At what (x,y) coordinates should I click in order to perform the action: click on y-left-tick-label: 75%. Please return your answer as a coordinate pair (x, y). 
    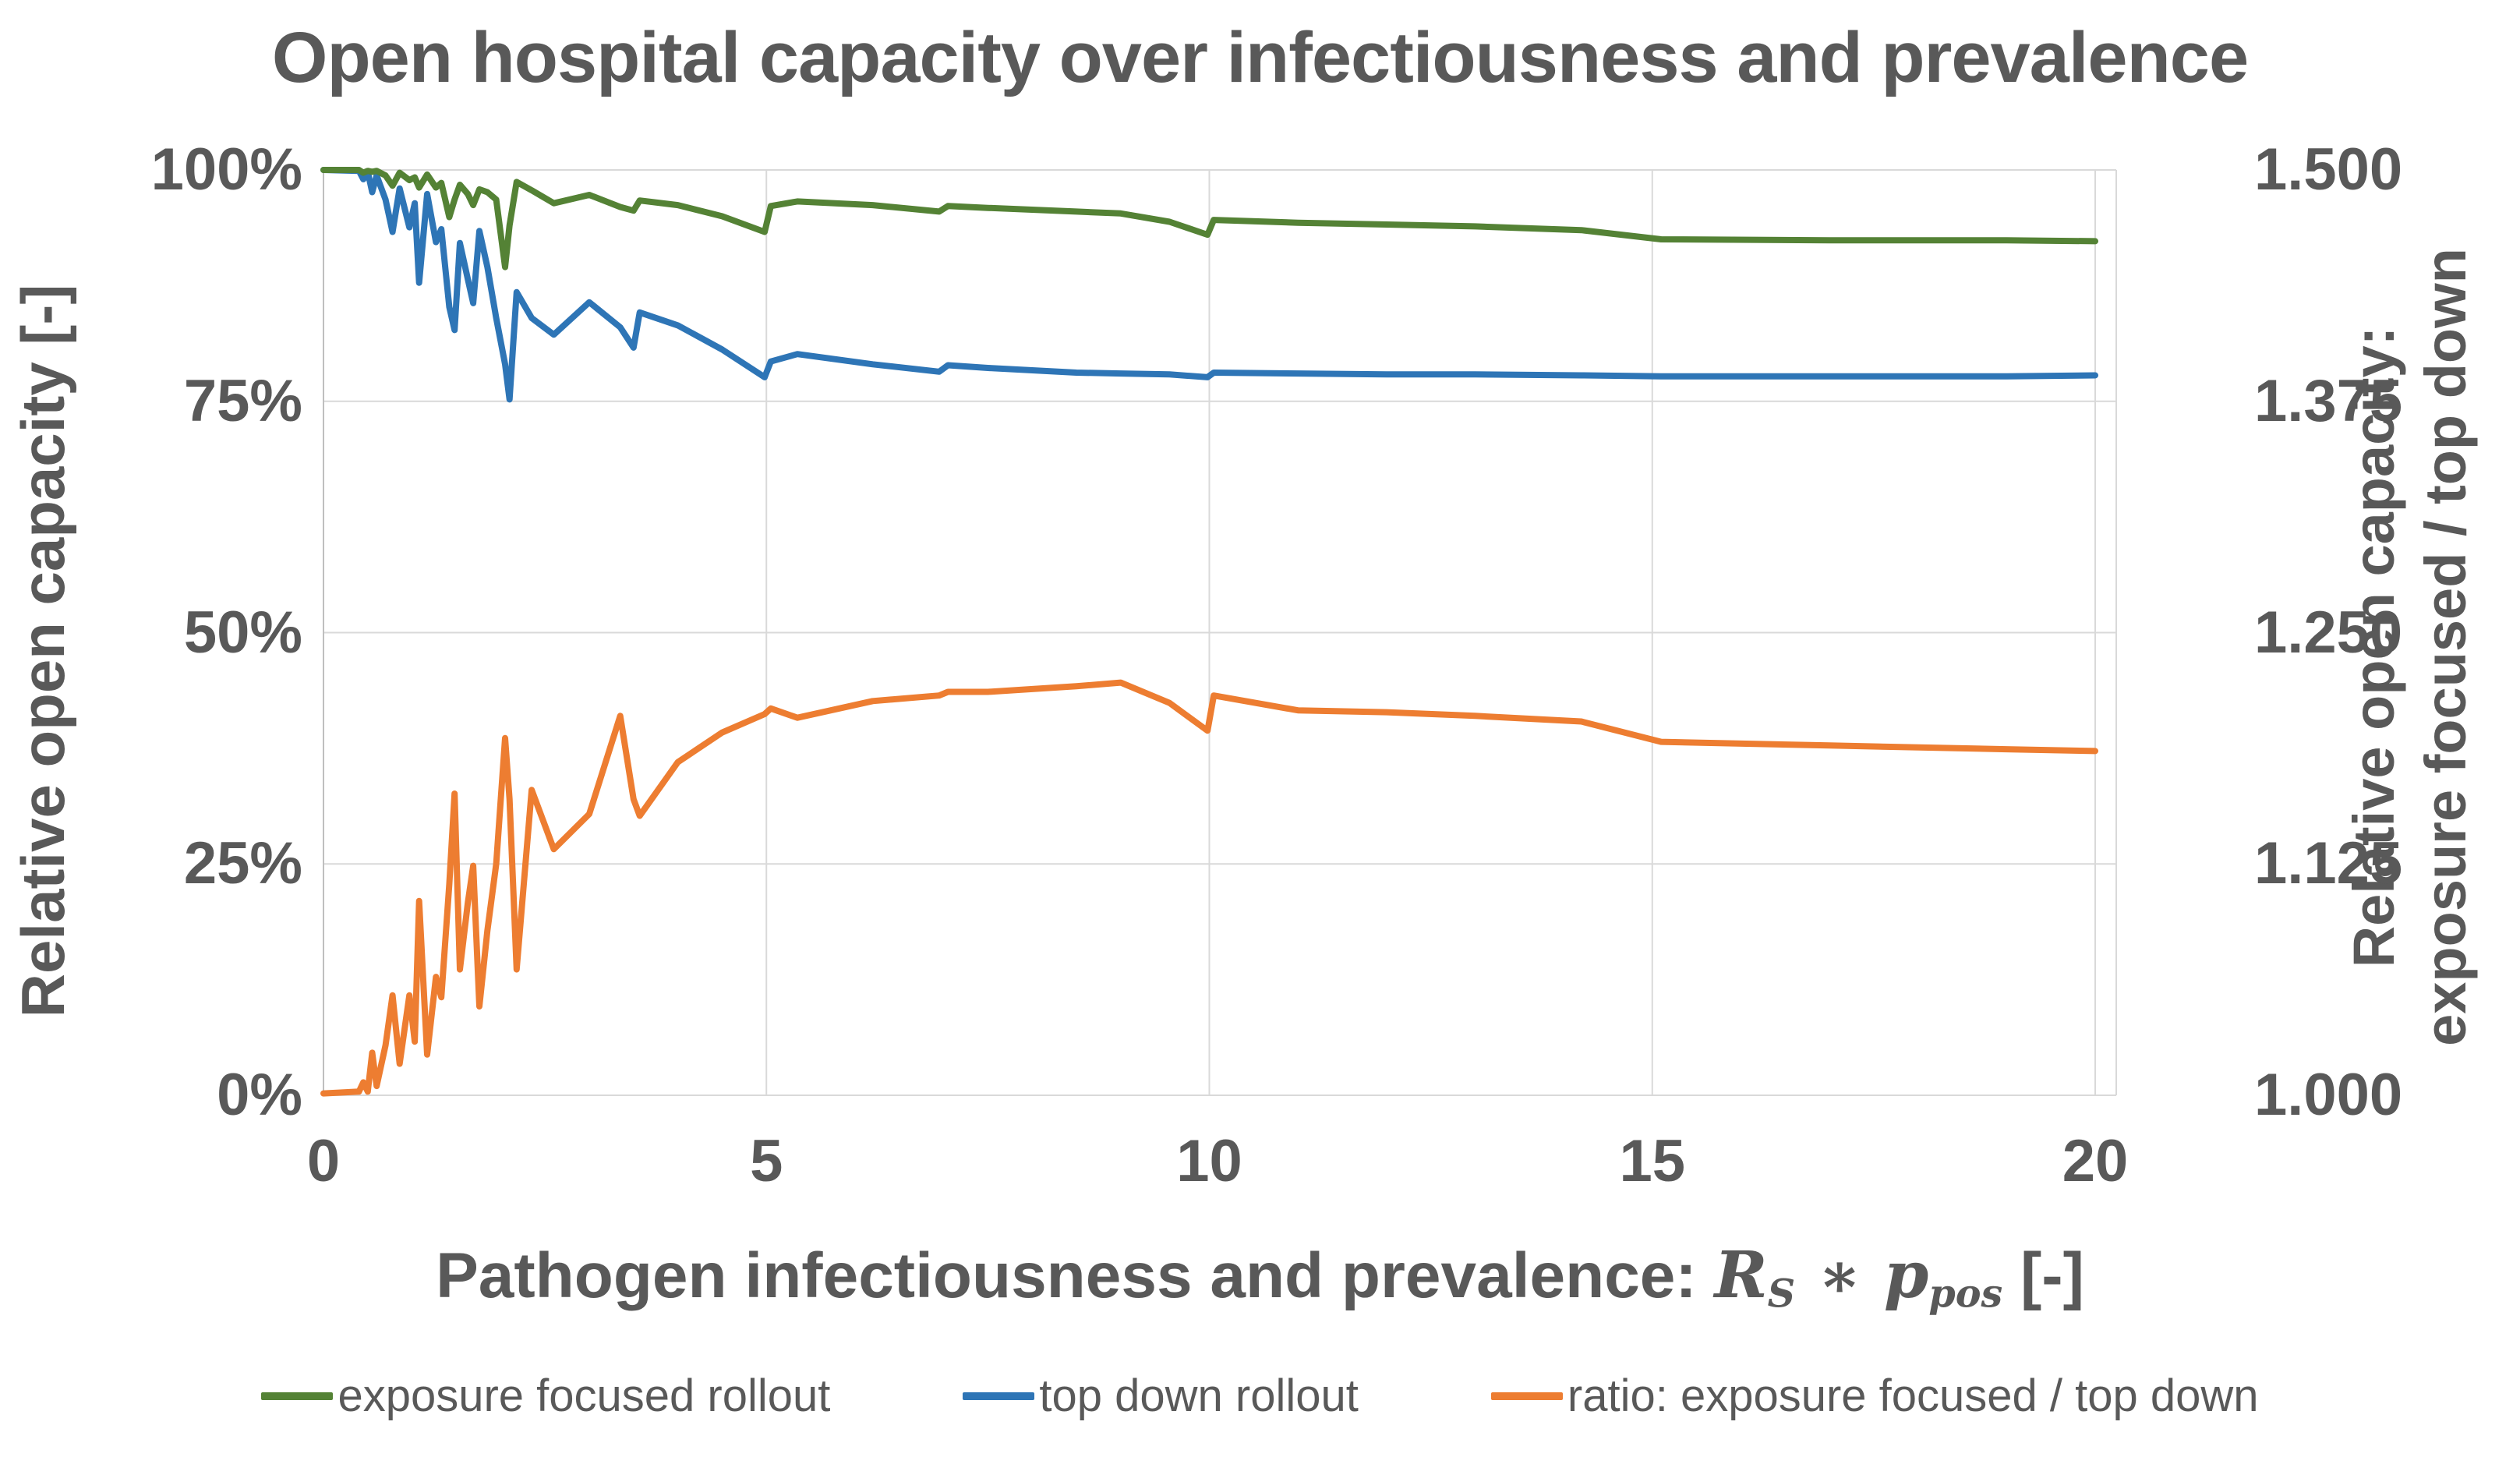
    Looking at the image, I should click on (243, 400).